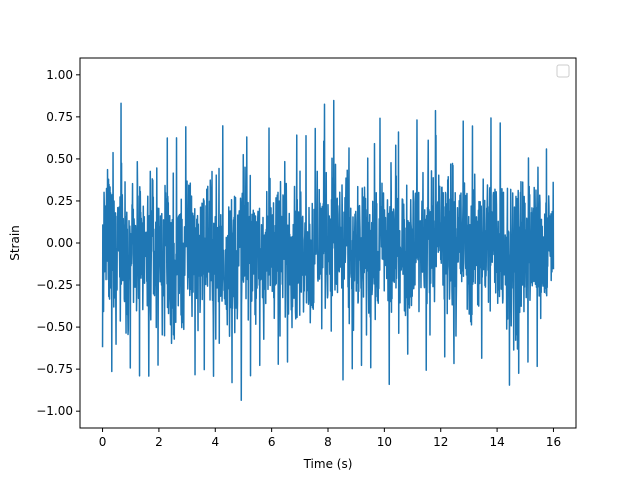 Image resolution: width=640 pixels, height=485 pixels. What do you see at coordinates (159, 442) in the screenshot?
I see `x-tick-label: 2` at bounding box center [159, 442].